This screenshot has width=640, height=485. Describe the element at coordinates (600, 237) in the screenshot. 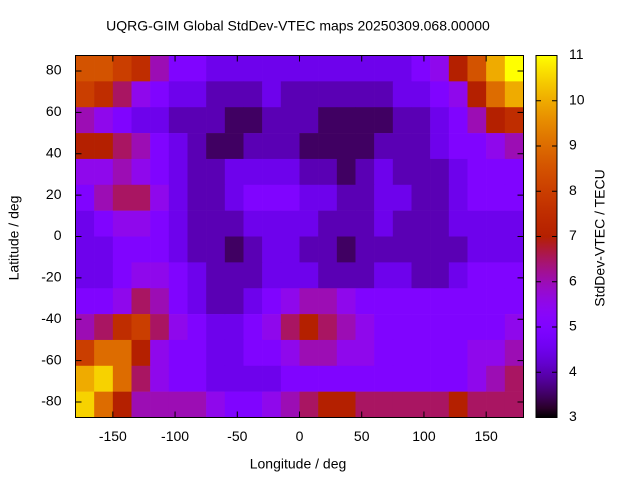

I see `colorbar-label: StdDev-VTEC / TECU` at that location.